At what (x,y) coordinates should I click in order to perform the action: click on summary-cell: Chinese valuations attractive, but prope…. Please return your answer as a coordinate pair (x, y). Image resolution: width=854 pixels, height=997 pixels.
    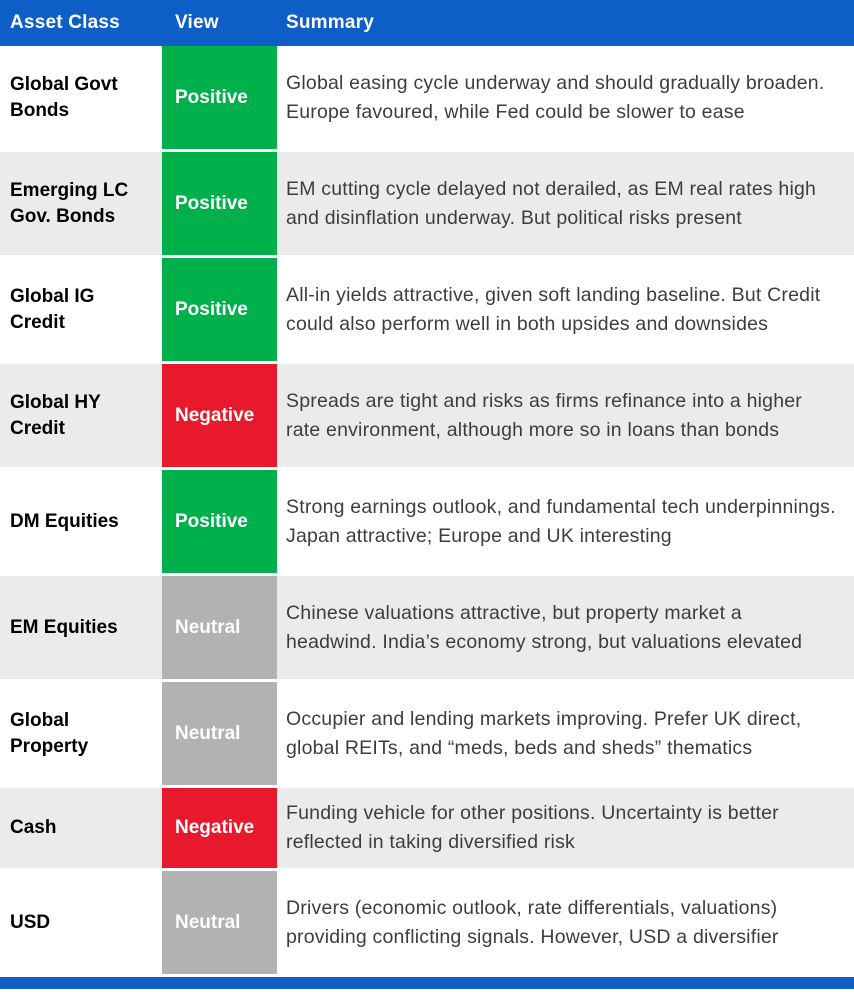
    Looking at the image, I should click on (565, 627).